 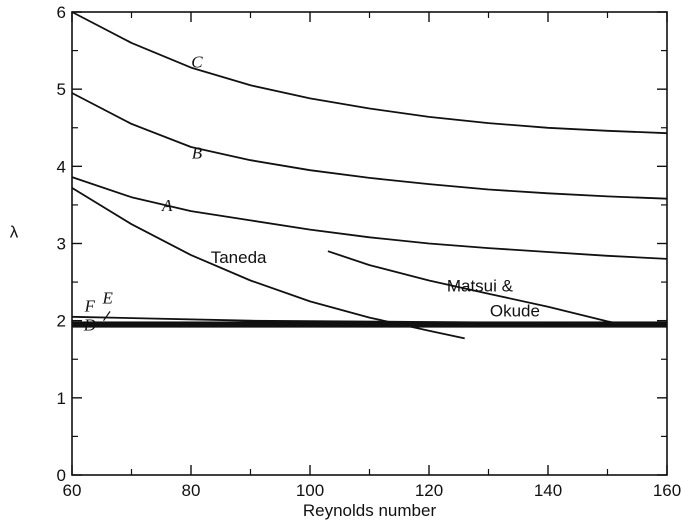 What do you see at coordinates (61, 12) in the screenshot?
I see `y-tick-label: 6` at bounding box center [61, 12].